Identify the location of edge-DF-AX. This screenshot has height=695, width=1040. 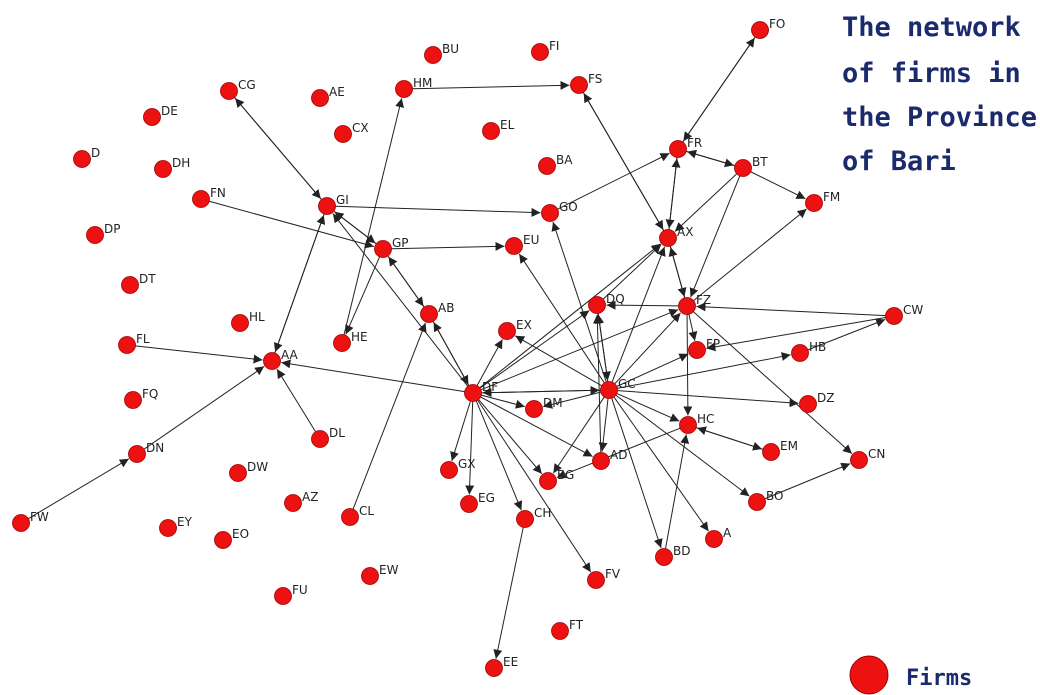
(570, 316).